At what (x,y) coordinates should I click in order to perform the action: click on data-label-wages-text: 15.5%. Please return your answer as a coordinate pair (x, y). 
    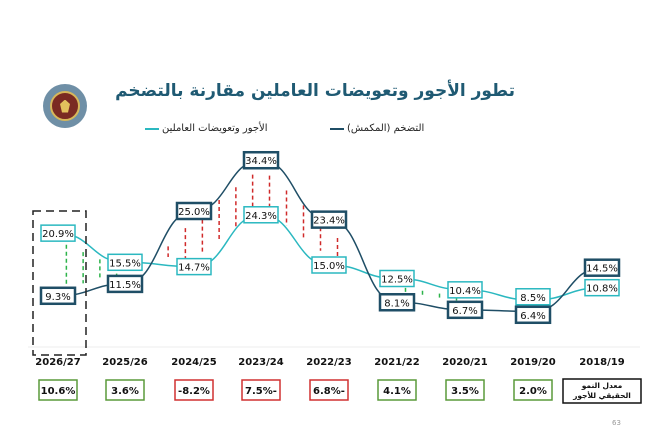
    Looking at the image, I should click on (125, 263).